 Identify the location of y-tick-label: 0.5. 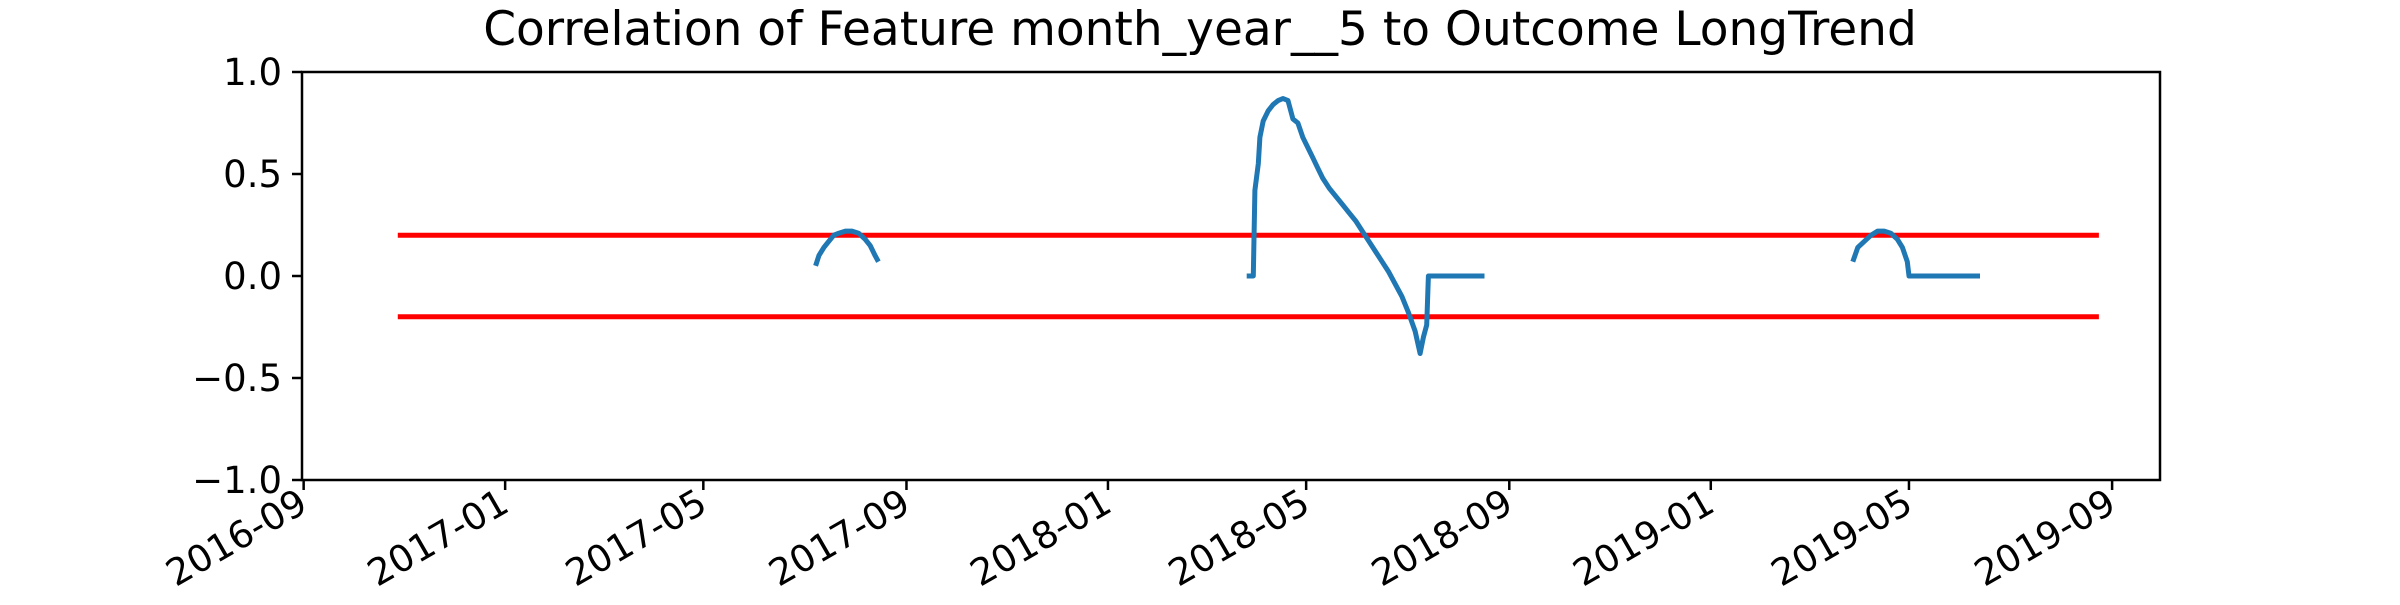
(252, 174).